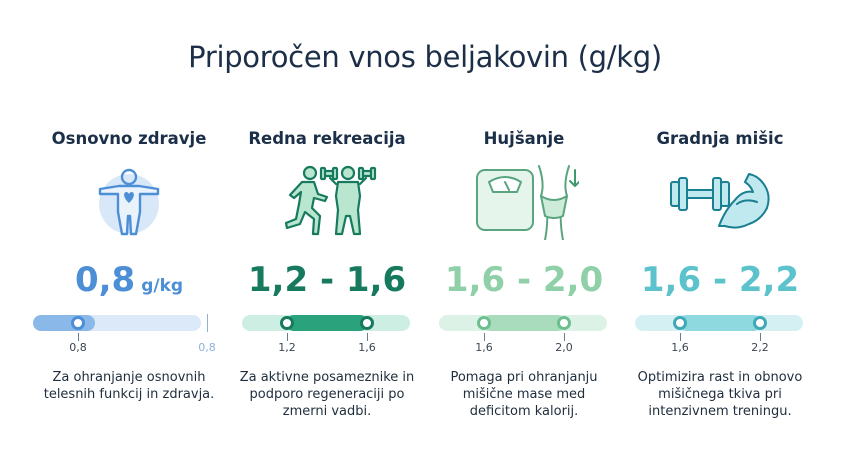 The height and width of the screenshot is (474, 850). I want to click on scale-waist-icon, so click(525, 202).